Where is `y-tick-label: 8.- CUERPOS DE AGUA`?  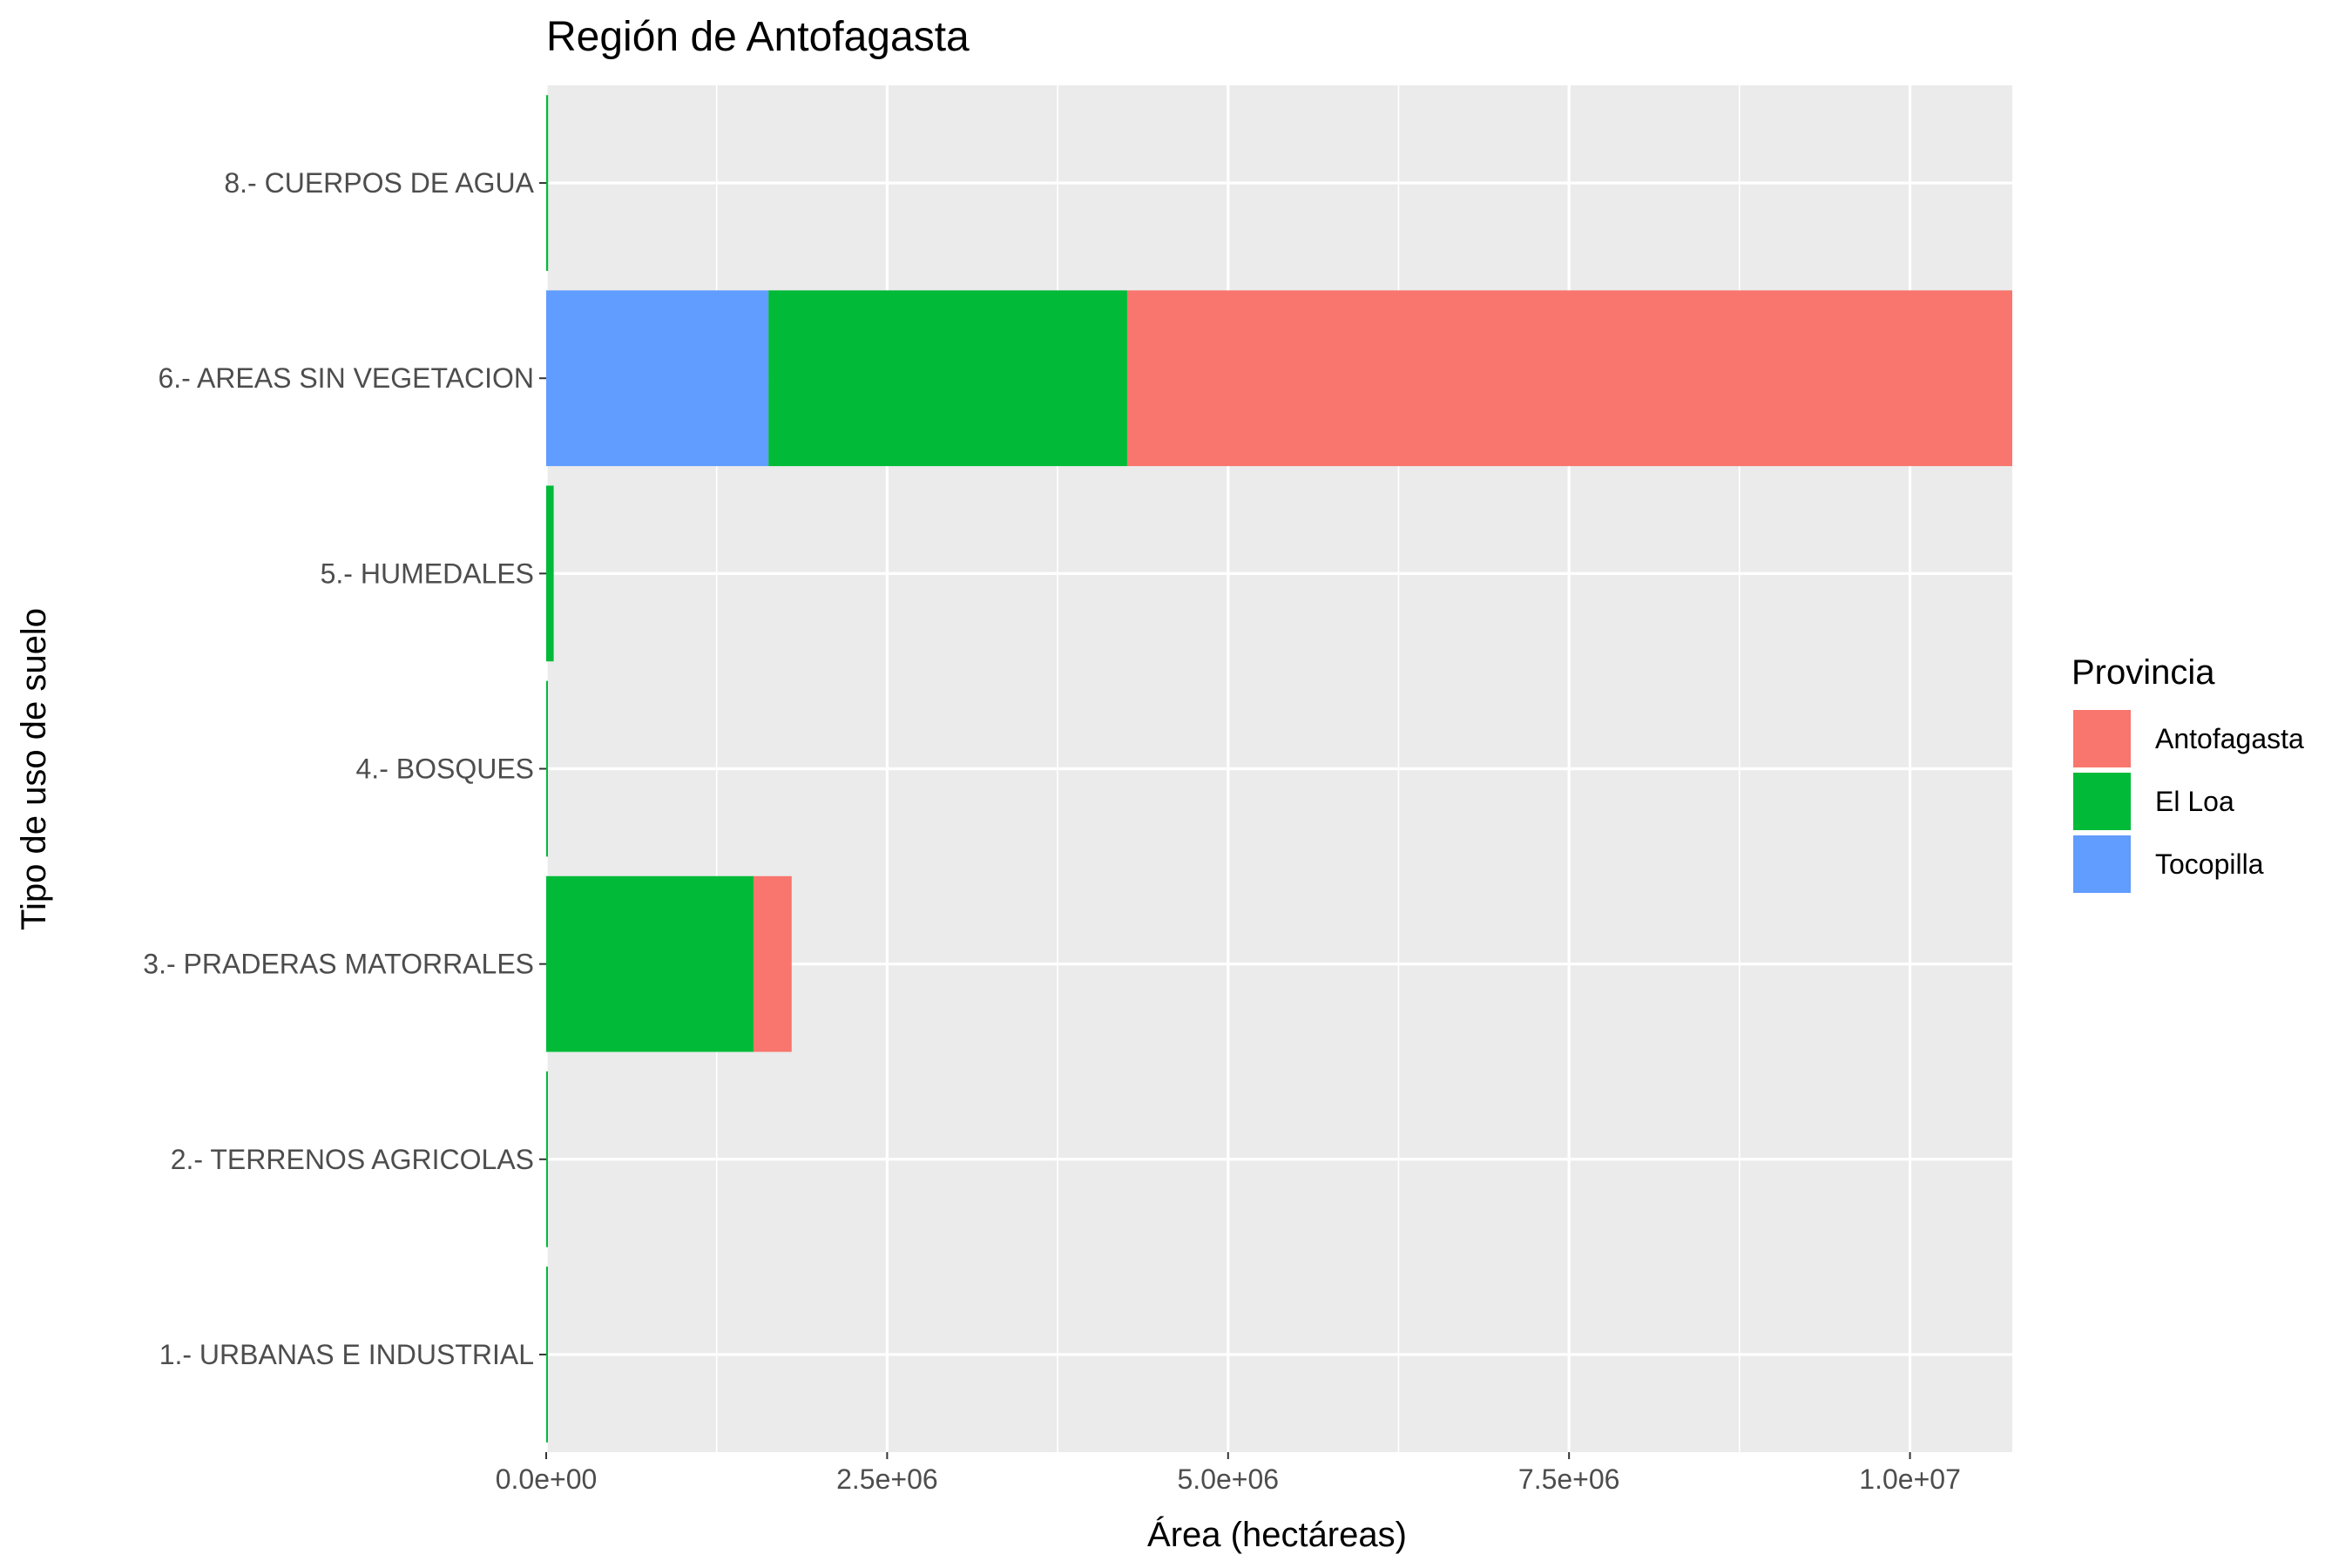 y-tick-label: 8.- CUERPOS DE AGUA is located at coordinates (379, 183).